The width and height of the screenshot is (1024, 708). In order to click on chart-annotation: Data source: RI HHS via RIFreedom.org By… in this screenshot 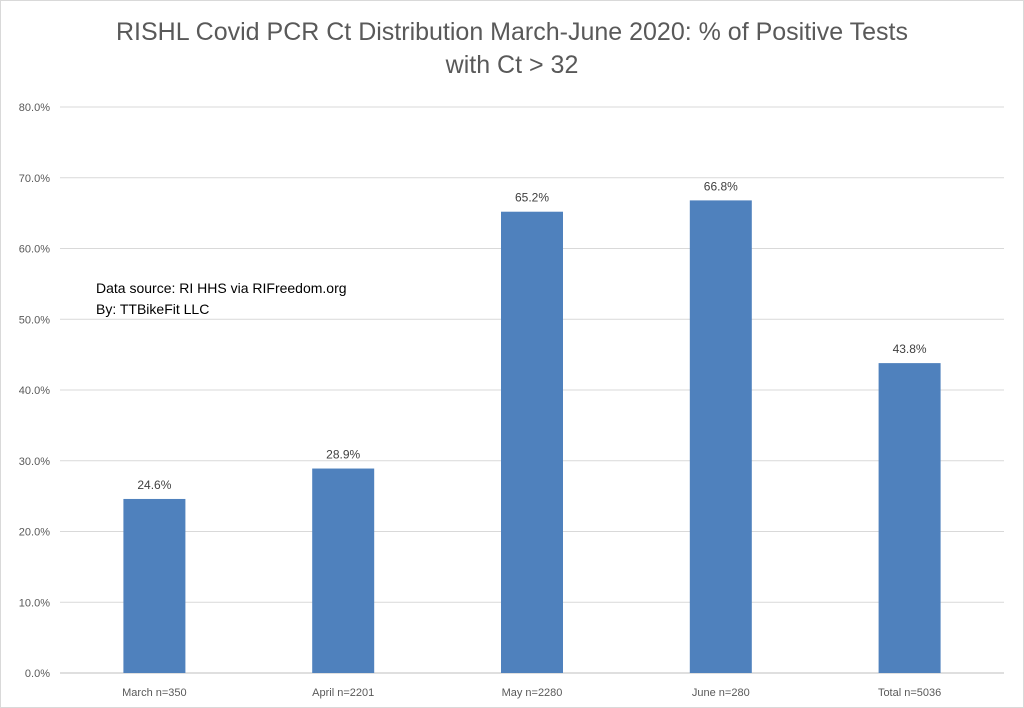, I will do `click(221, 299)`.